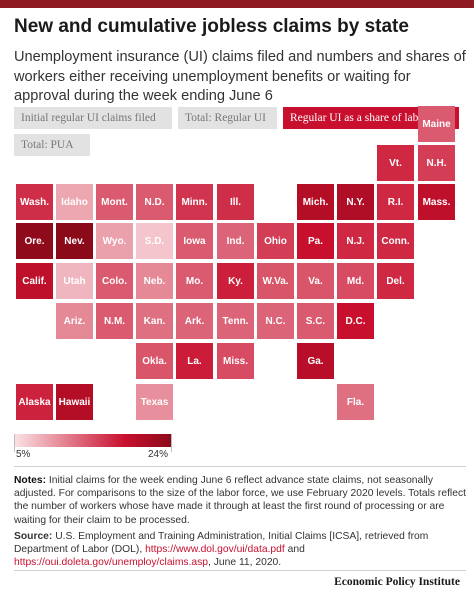  I want to click on scale-tick-min, so click(14, 443).